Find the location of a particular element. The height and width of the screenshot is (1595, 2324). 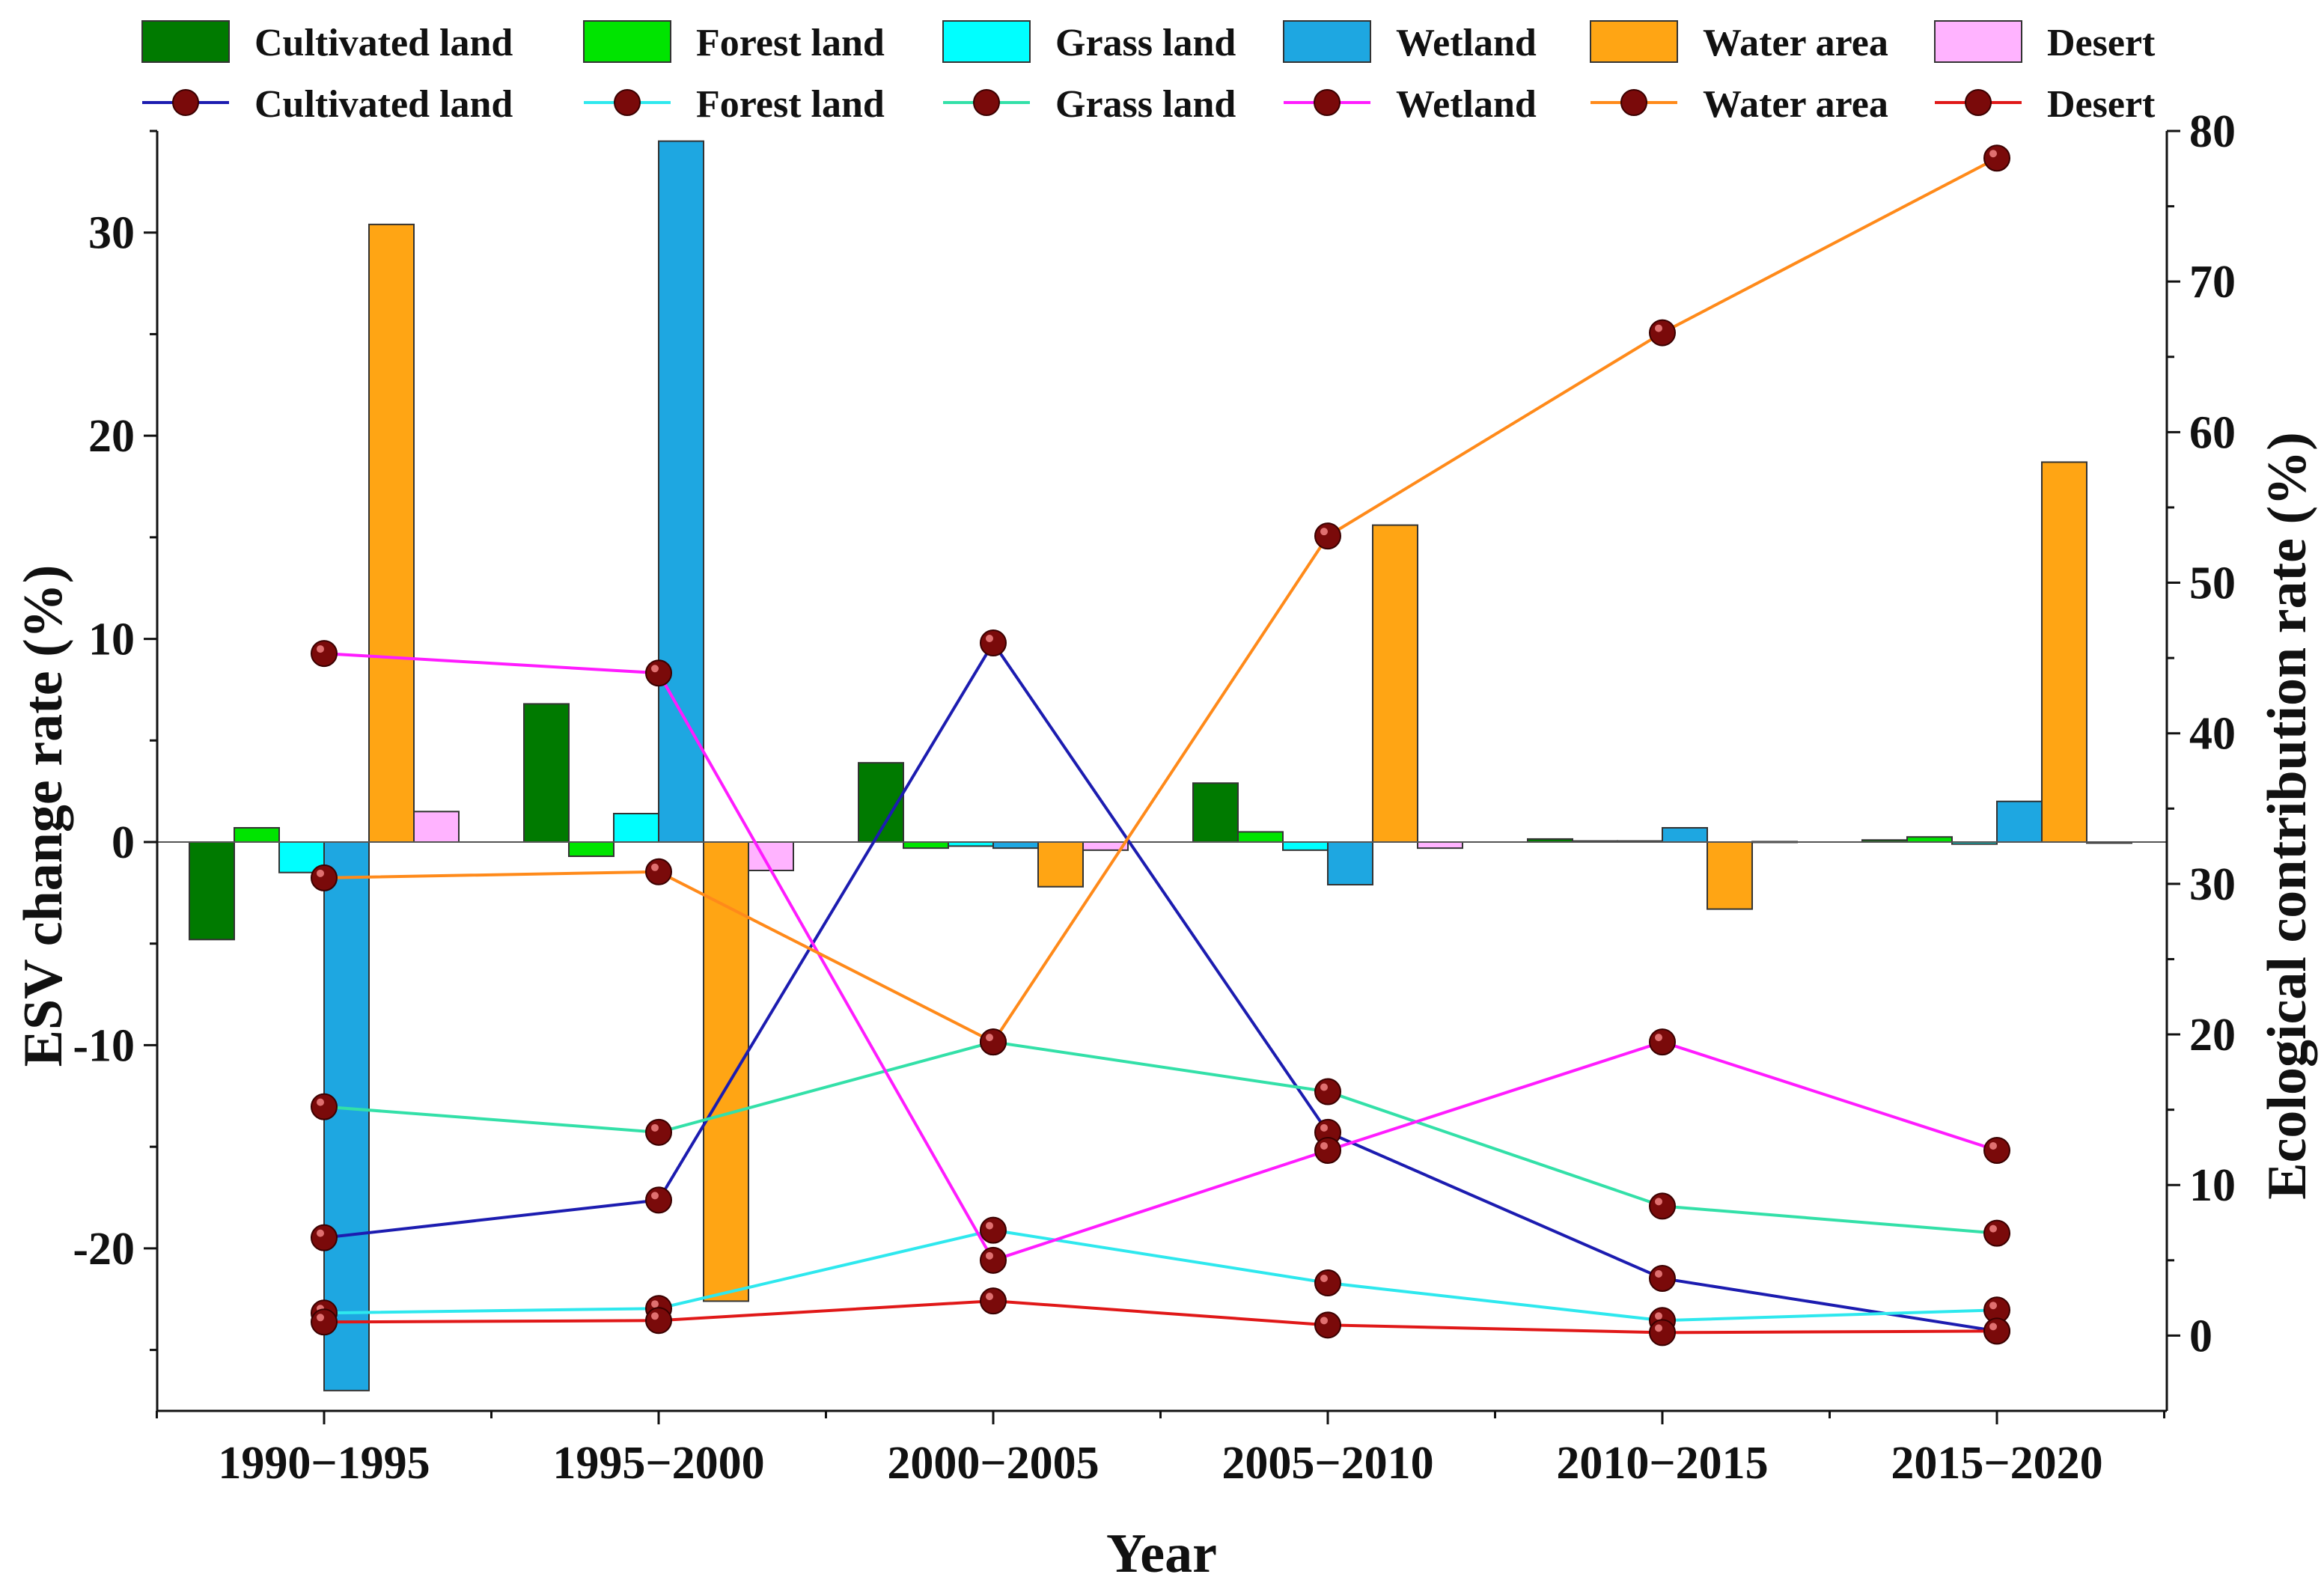

legend-bar-label-grass-land: Grass land is located at coordinates (1146, 43).